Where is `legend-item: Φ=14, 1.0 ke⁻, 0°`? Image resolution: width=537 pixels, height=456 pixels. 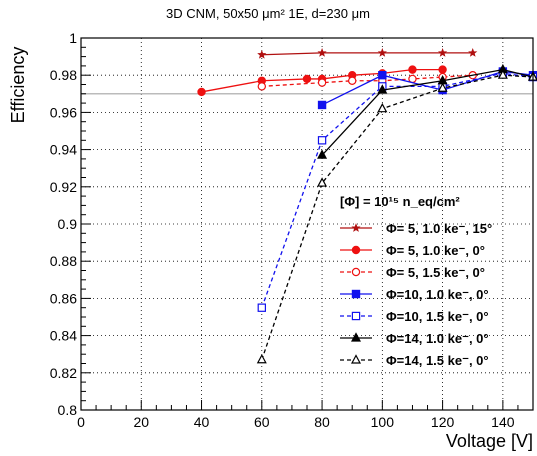
legend-item: Φ=14, 1.0 ke⁻, 0° is located at coordinates (414, 338).